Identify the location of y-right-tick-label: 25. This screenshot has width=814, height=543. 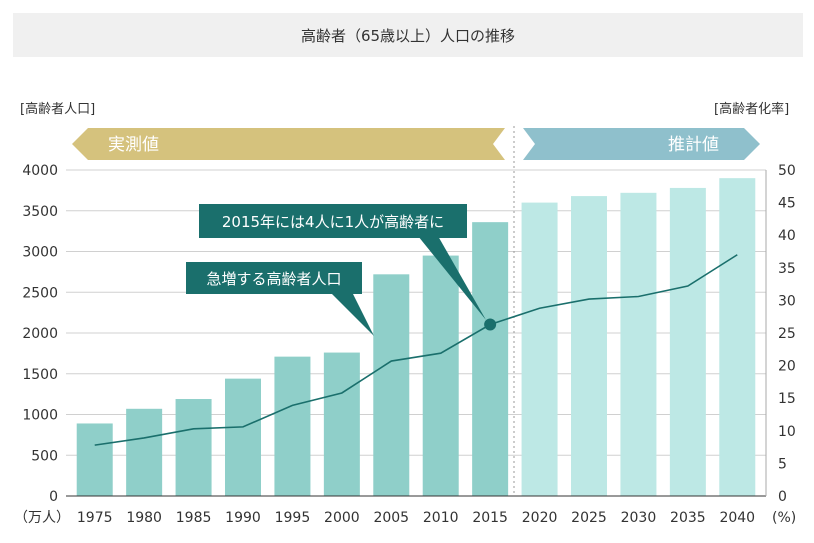
(787, 334).